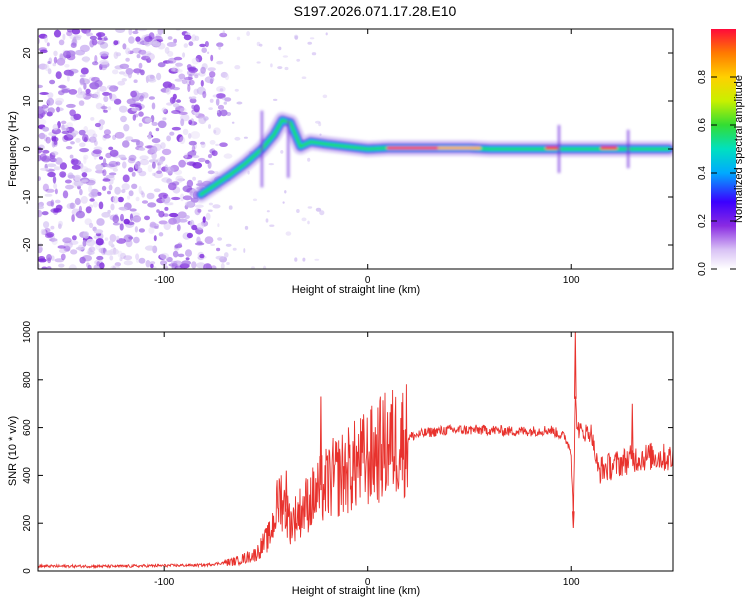  I want to click on x-tick-label: -100, so click(164, 280).